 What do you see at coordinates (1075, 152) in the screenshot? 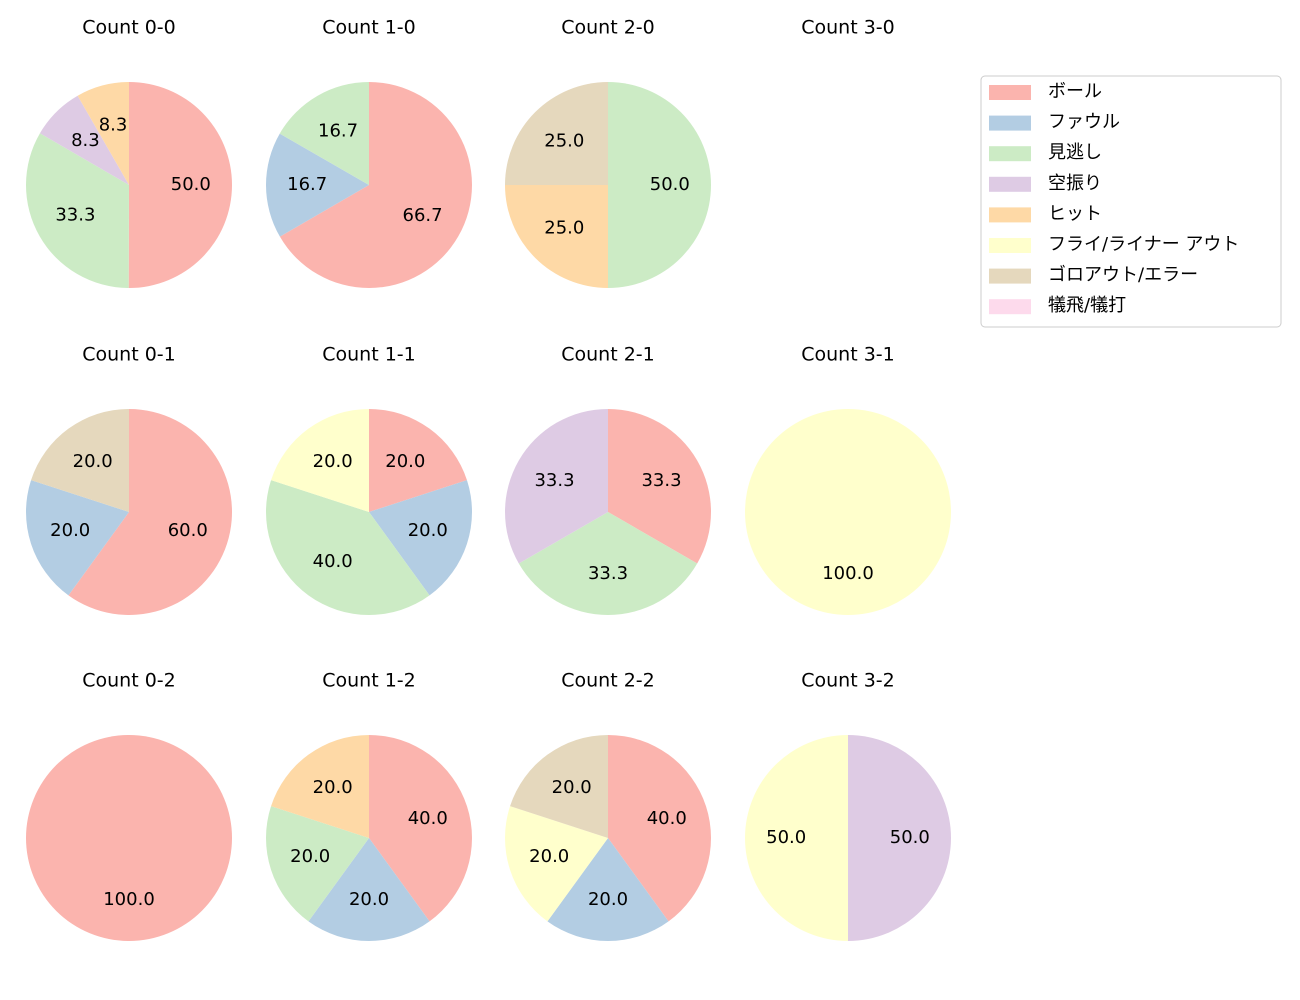
I see `legend-label: 見逃し` at bounding box center [1075, 152].